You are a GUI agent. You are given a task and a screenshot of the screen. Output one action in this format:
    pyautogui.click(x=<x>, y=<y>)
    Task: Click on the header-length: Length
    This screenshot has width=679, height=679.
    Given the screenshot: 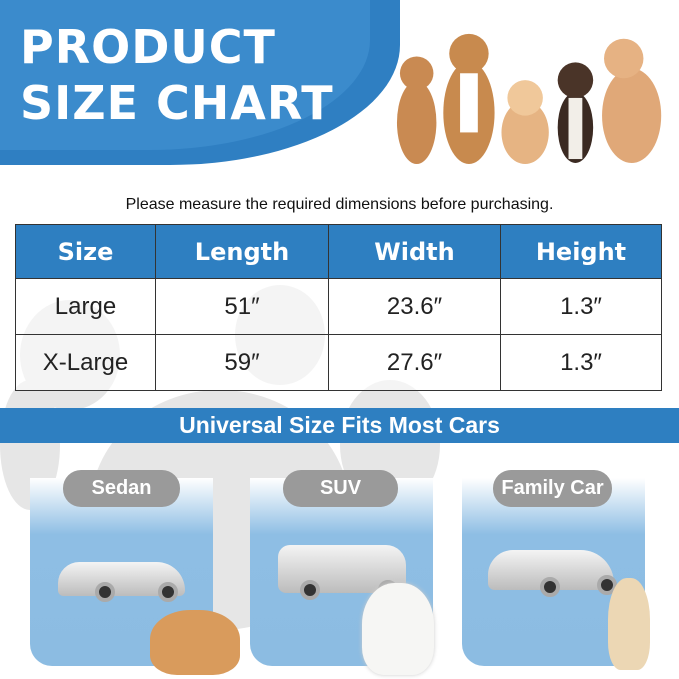 What is the action you would take?
    pyautogui.click(x=242, y=251)
    